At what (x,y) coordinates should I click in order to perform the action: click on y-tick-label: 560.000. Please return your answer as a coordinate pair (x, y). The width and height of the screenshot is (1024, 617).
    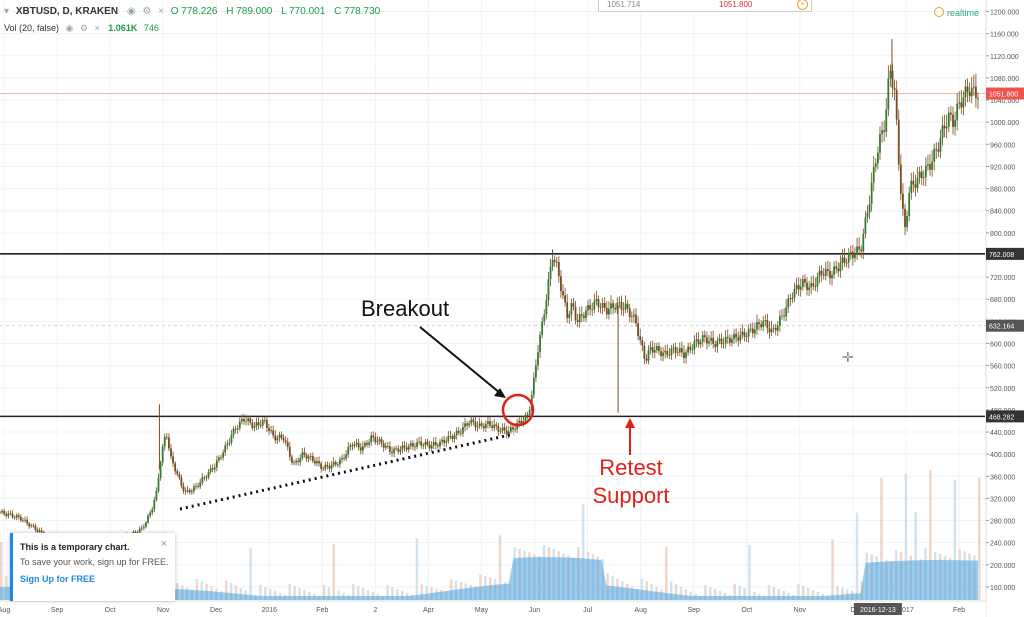
    Looking at the image, I should click on (1002, 367).